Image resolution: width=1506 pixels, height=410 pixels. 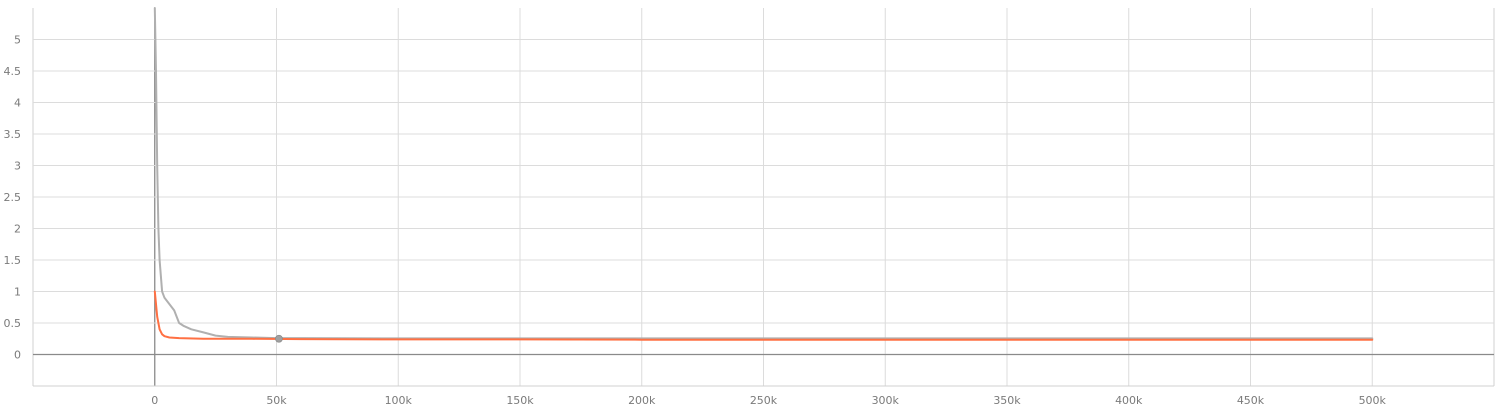 What do you see at coordinates (1007, 400) in the screenshot?
I see `x-tick-label: 350k` at bounding box center [1007, 400].